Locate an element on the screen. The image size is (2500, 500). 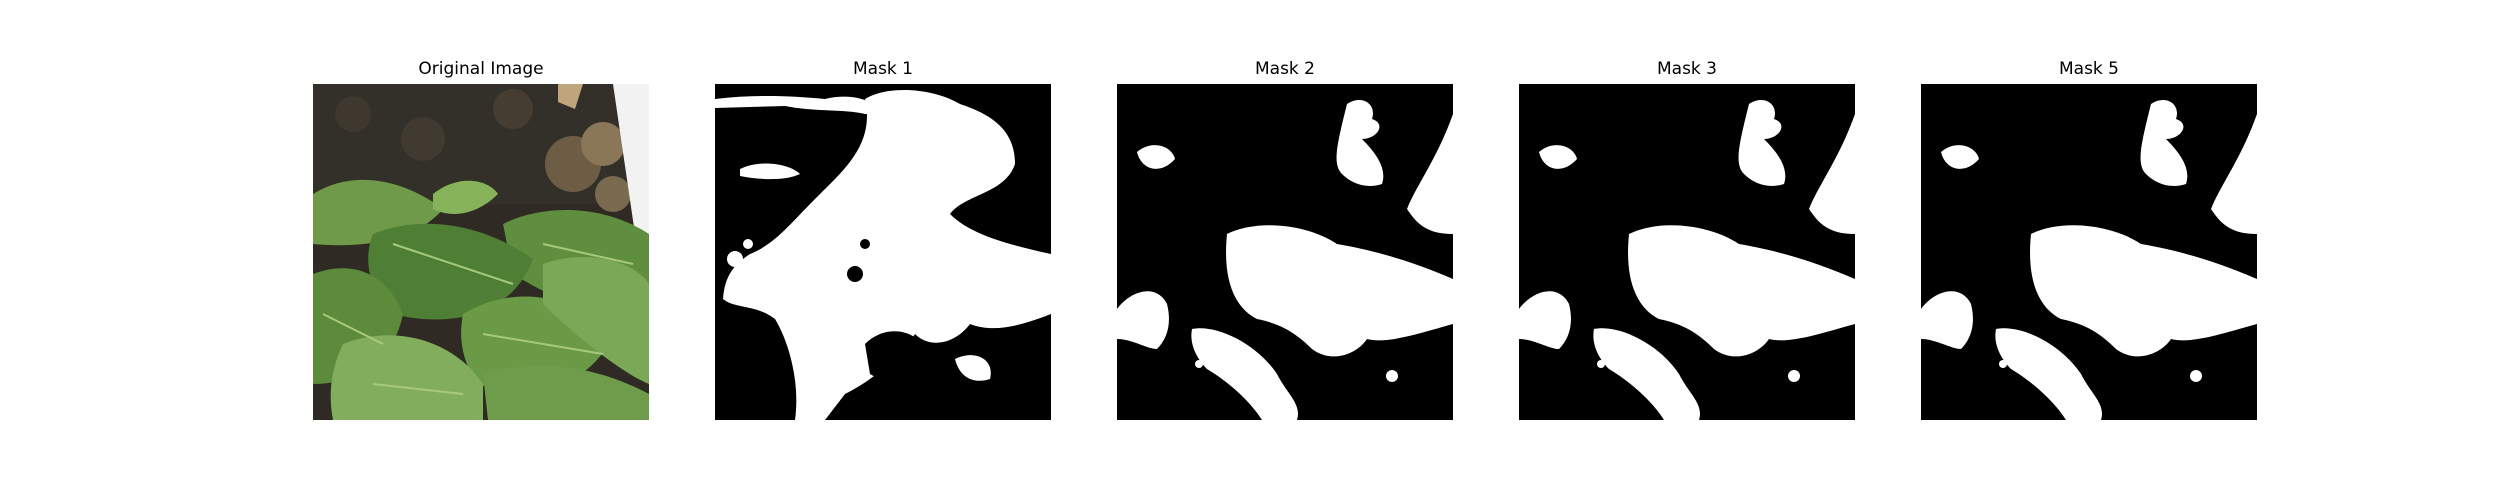
panel-title-original-image: Original Image is located at coordinates (481, 69).